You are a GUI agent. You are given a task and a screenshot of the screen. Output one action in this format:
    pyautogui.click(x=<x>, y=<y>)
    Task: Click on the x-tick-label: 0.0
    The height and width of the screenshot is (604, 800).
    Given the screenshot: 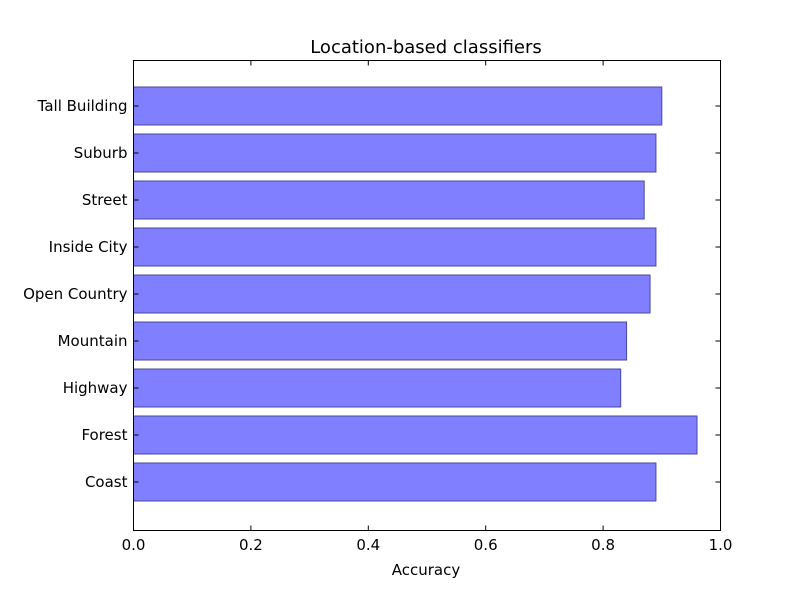 What is the action you would take?
    pyautogui.click(x=134, y=545)
    